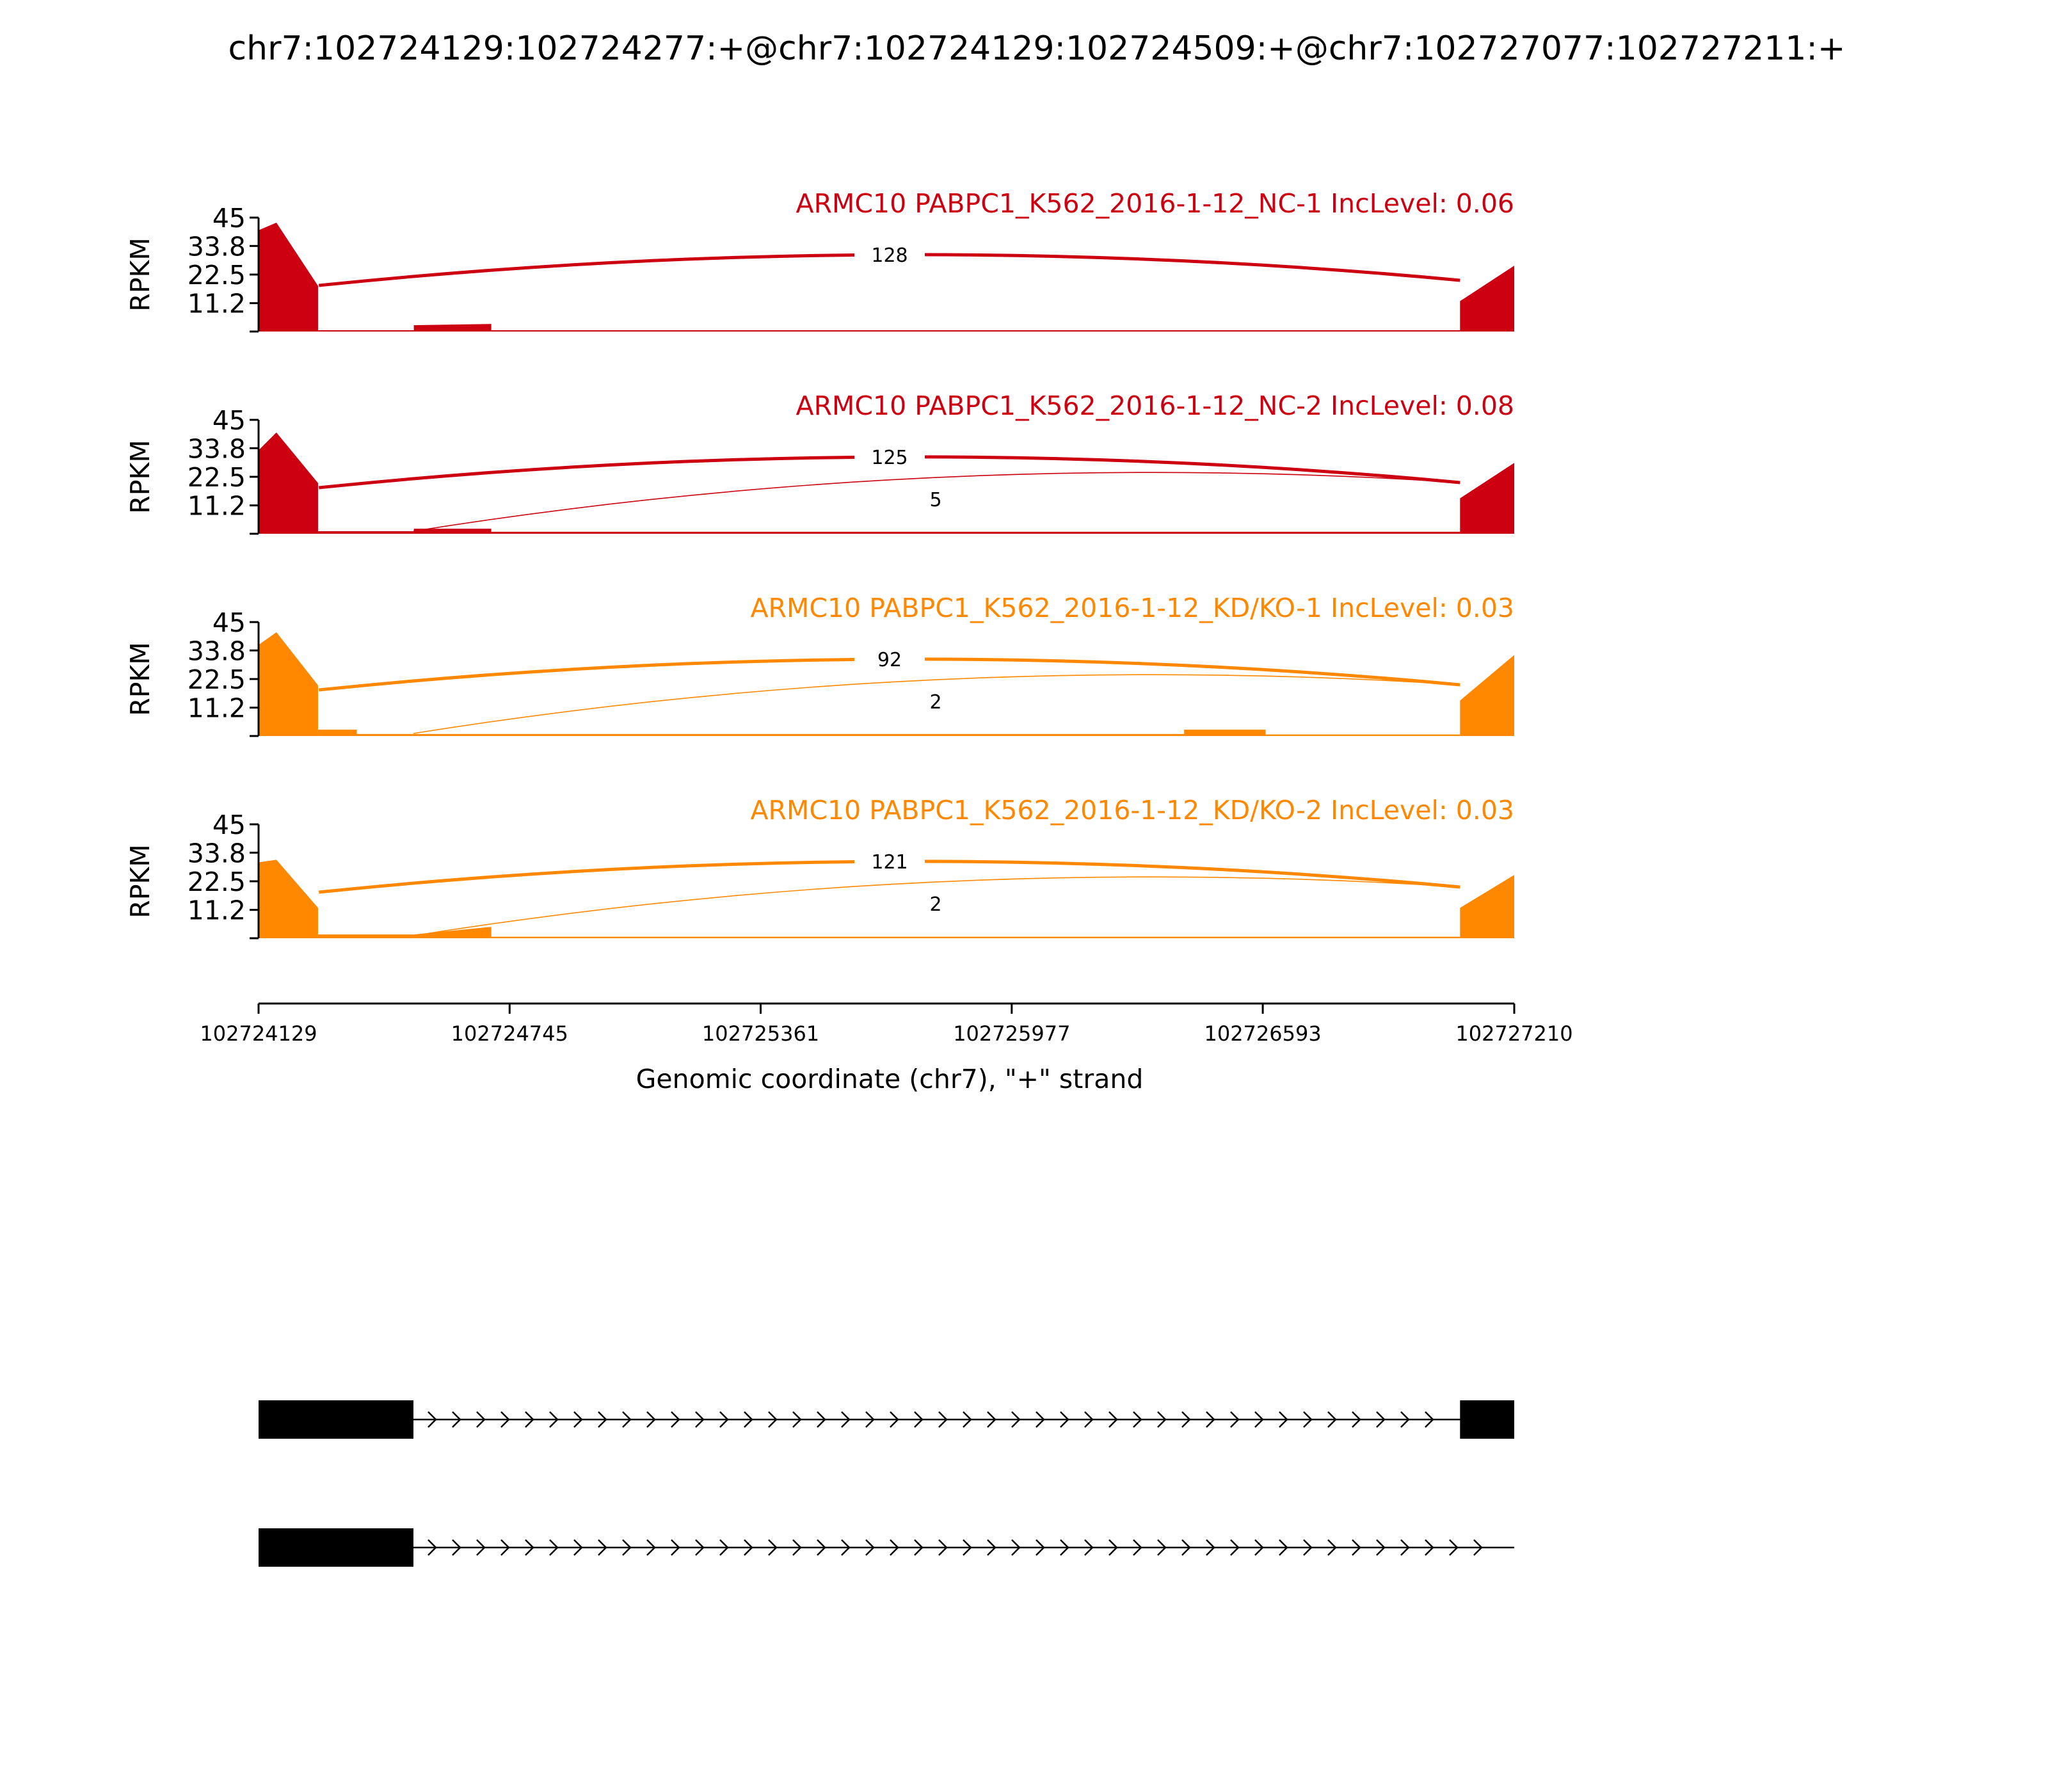 Image resolution: width=2048 pixels, height=1792 pixels. What do you see at coordinates (1262, 1033) in the screenshot?
I see `x-tick-label: 102726593` at bounding box center [1262, 1033].